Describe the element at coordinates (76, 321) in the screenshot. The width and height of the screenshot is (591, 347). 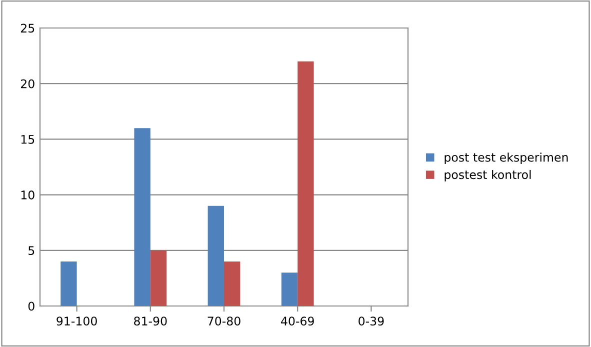
I see `x-tick-label: 91-100` at that location.